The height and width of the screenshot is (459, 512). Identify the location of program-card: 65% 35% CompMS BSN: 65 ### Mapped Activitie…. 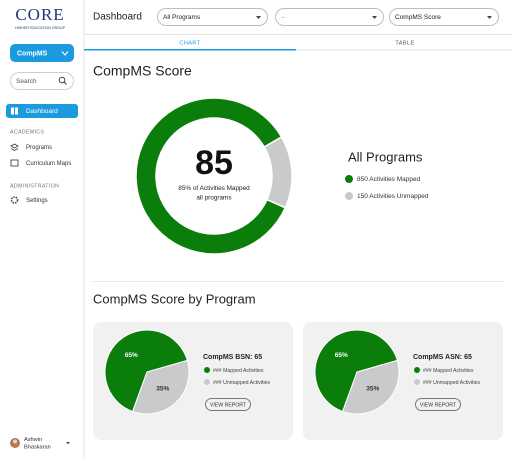
(193, 381).